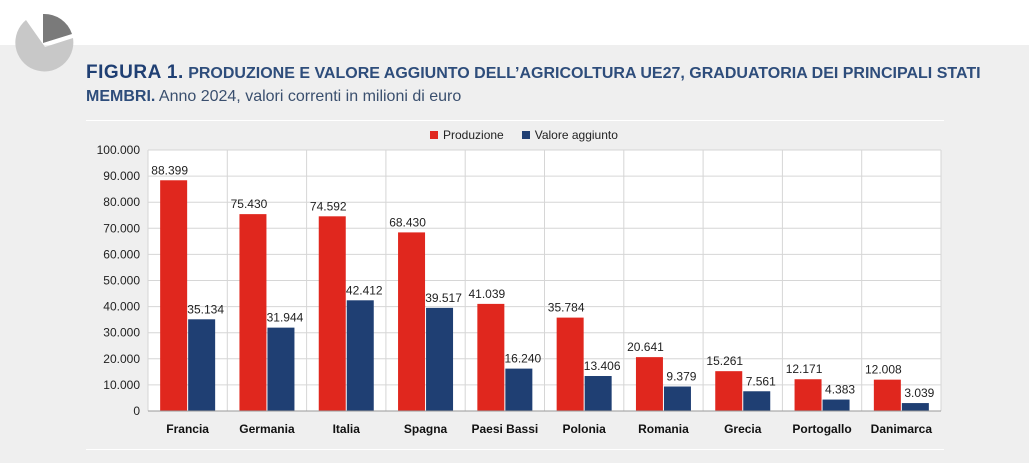  Describe the element at coordinates (119, 150) in the screenshot. I see `y-tick-label: 100.000` at that location.